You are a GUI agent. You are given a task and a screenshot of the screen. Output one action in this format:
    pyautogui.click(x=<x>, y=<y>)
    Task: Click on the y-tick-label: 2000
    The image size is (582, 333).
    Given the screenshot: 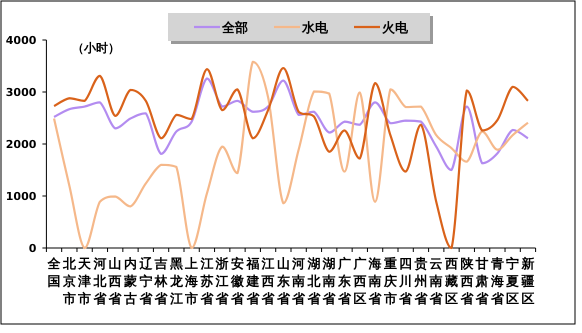 What is the action you would take?
    pyautogui.click(x=21, y=144)
    